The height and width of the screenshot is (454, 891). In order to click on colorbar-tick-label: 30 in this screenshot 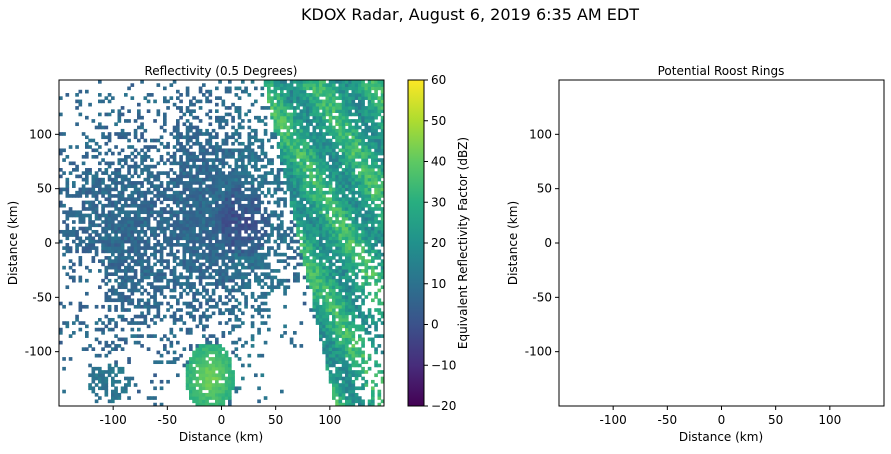, I will do `click(438, 202)`.